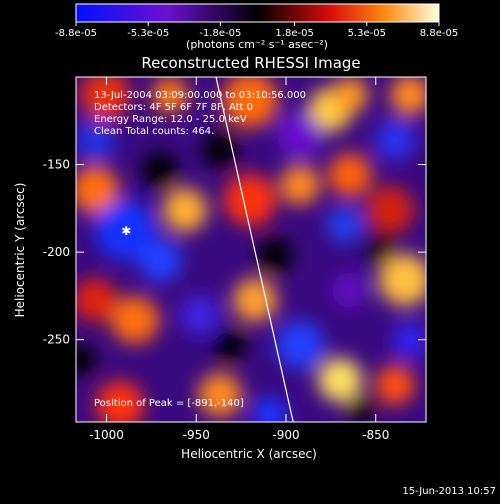 This screenshot has height=504, width=500. Describe the element at coordinates (257, 44) in the screenshot. I see `colorbar-unit-label: (photons cm⁻² s⁻¹ asec⁻²)` at that location.